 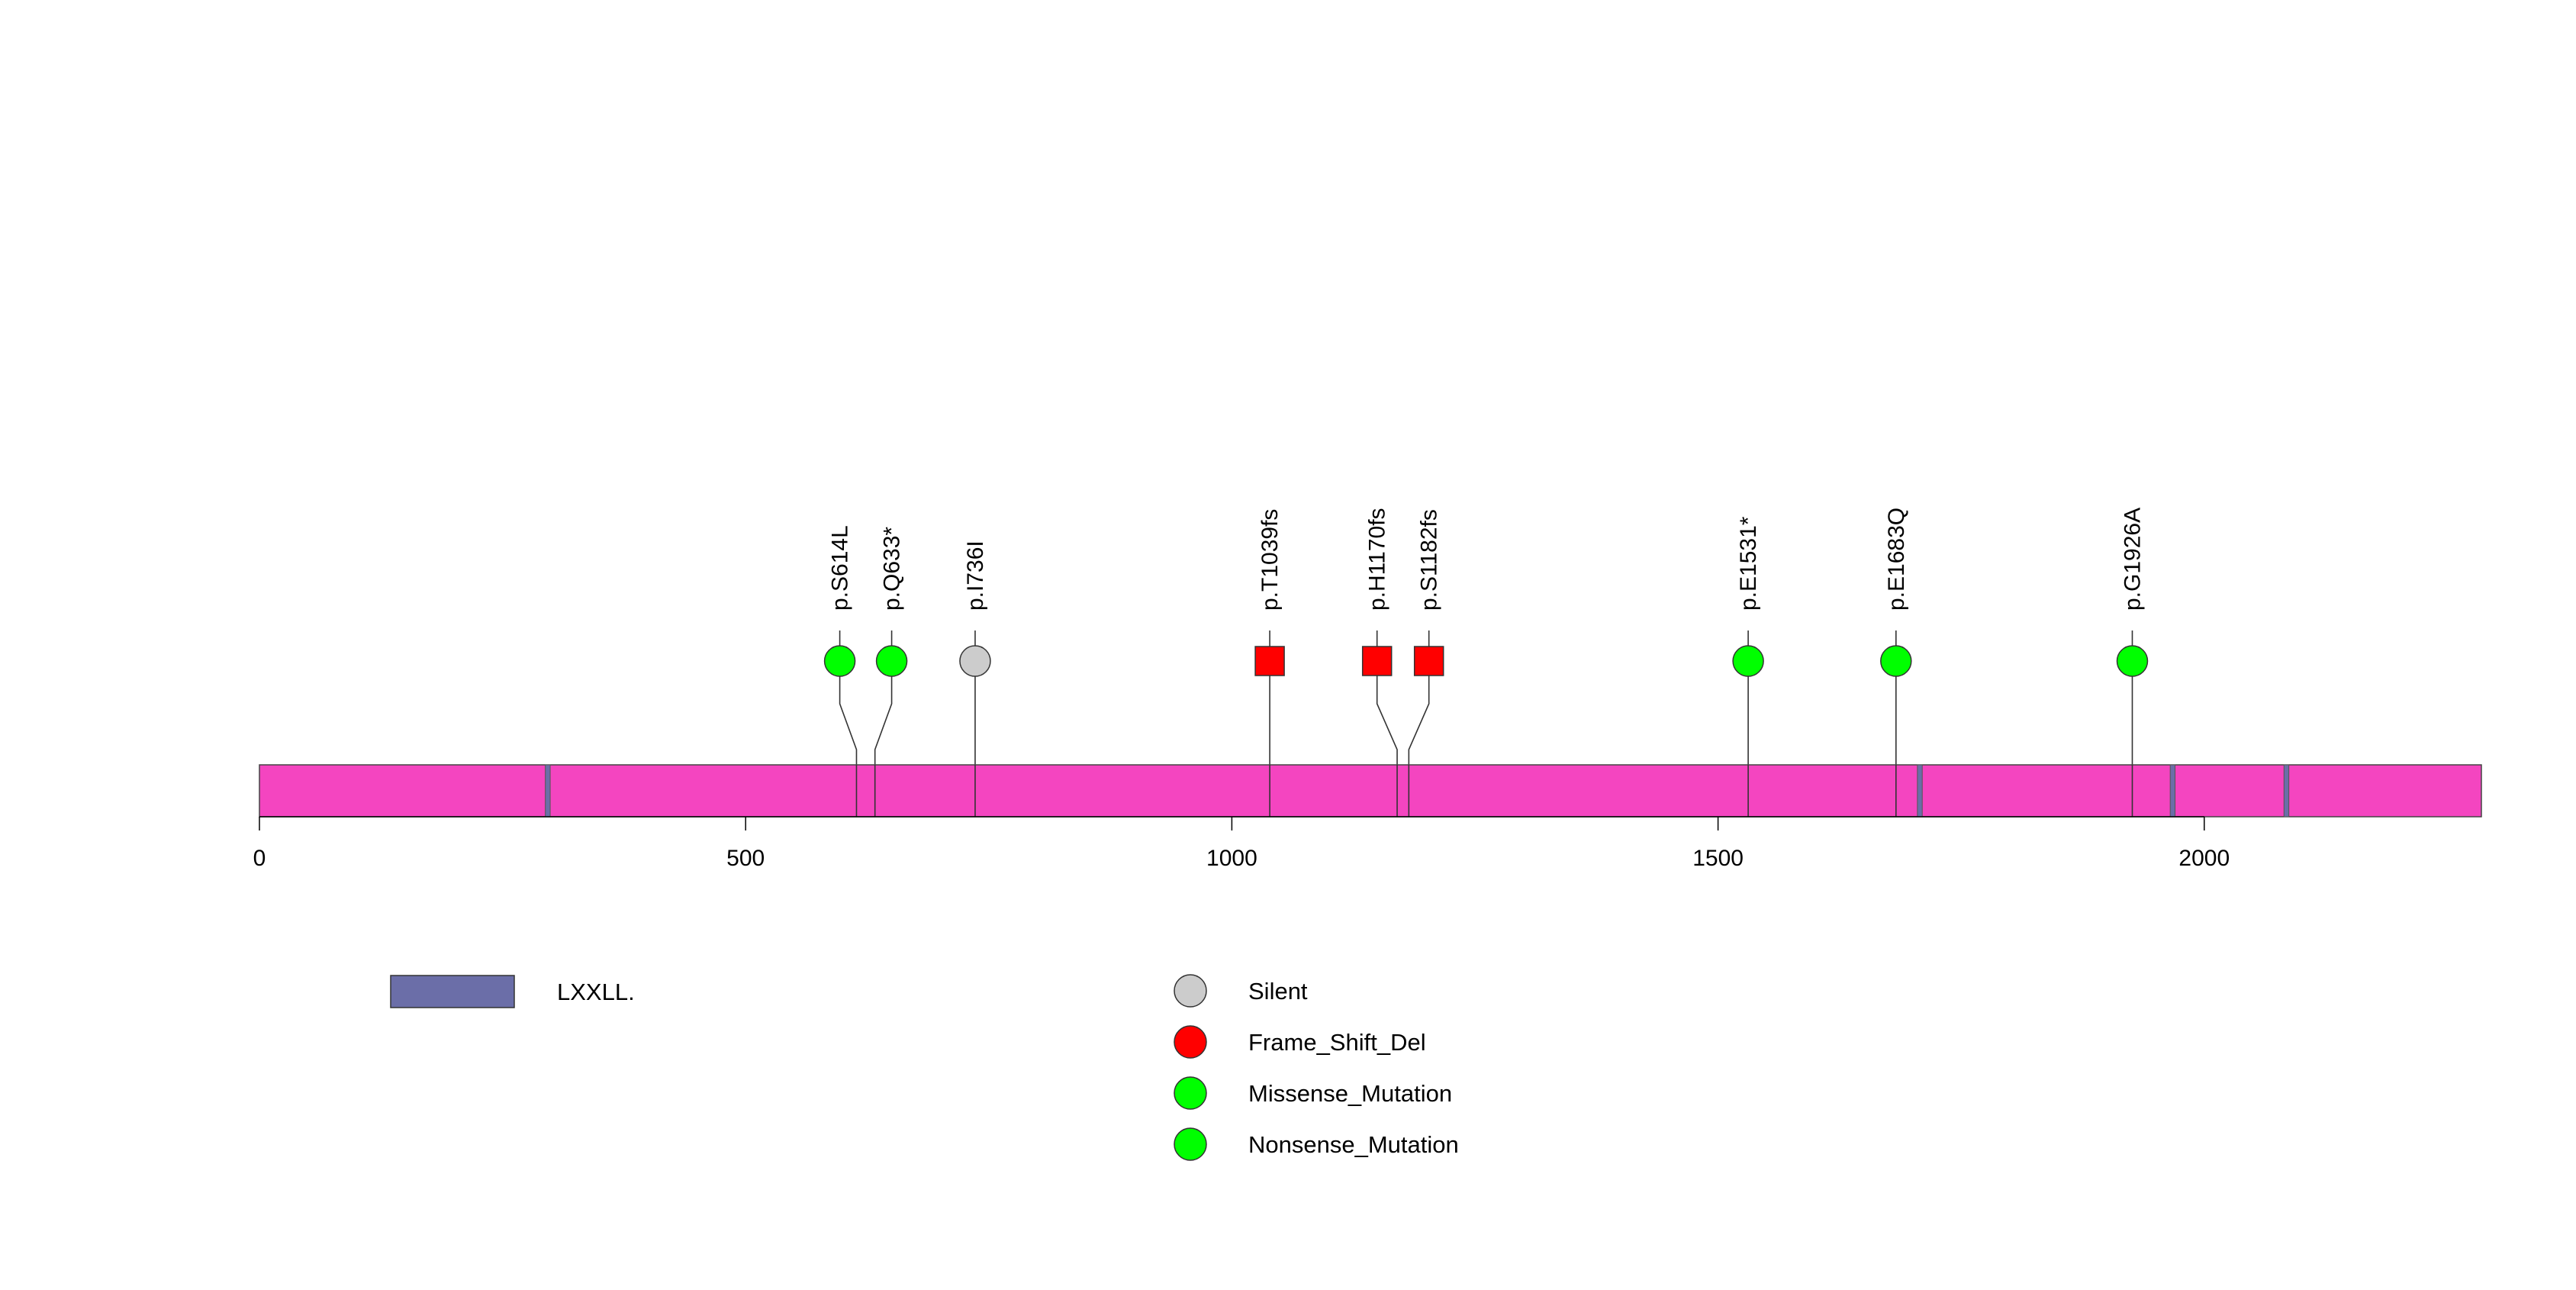 I want to click on protein-track, so click(x=1370, y=791).